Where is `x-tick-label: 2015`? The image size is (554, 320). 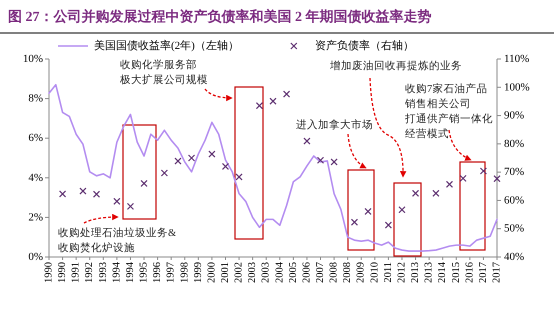 x-tick-label: 2015 is located at coordinates (456, 272).